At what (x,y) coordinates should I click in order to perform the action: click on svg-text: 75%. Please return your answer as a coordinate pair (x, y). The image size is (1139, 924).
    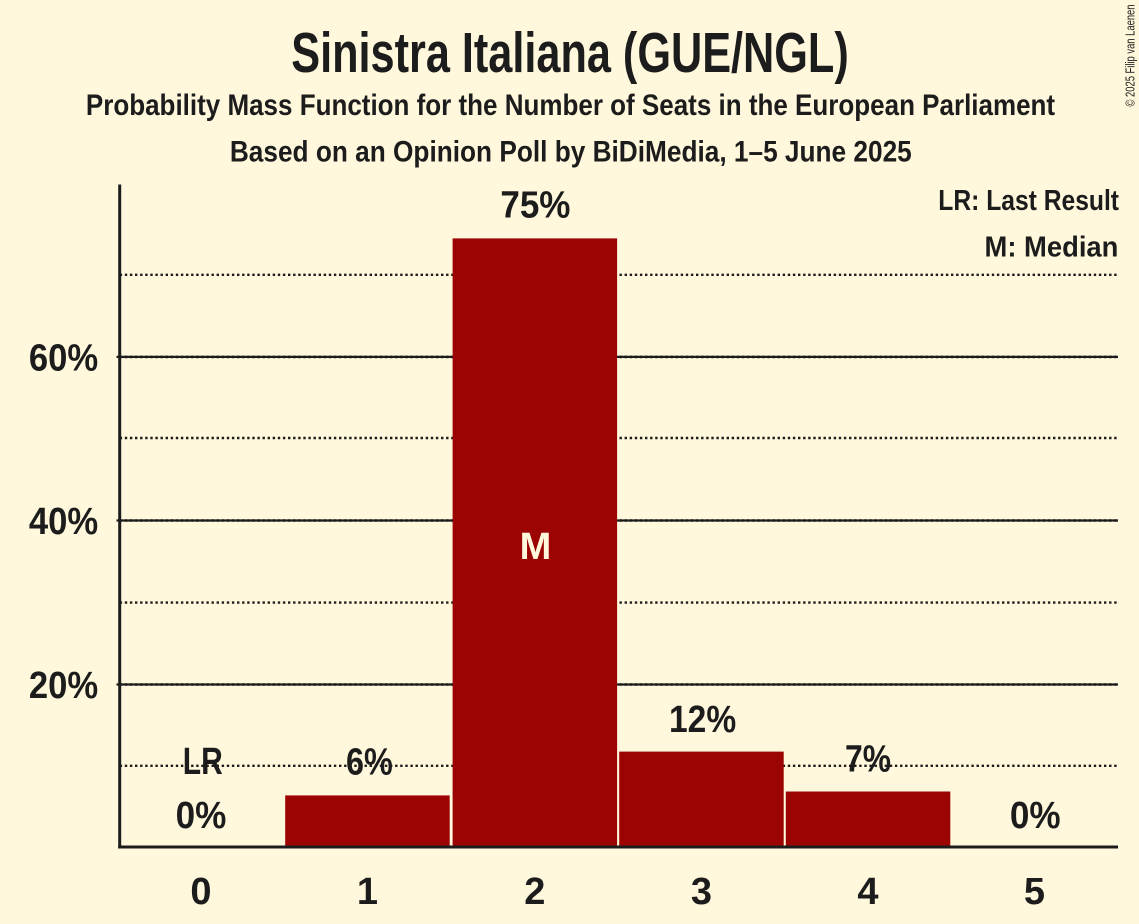
    Looking at the image, I should click on (535, 206).